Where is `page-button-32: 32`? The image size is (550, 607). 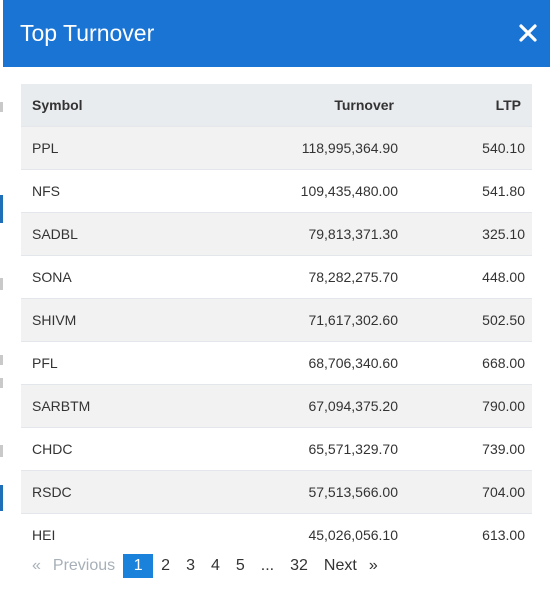
page-button-32: 32 is located at coordinates (299, 565).